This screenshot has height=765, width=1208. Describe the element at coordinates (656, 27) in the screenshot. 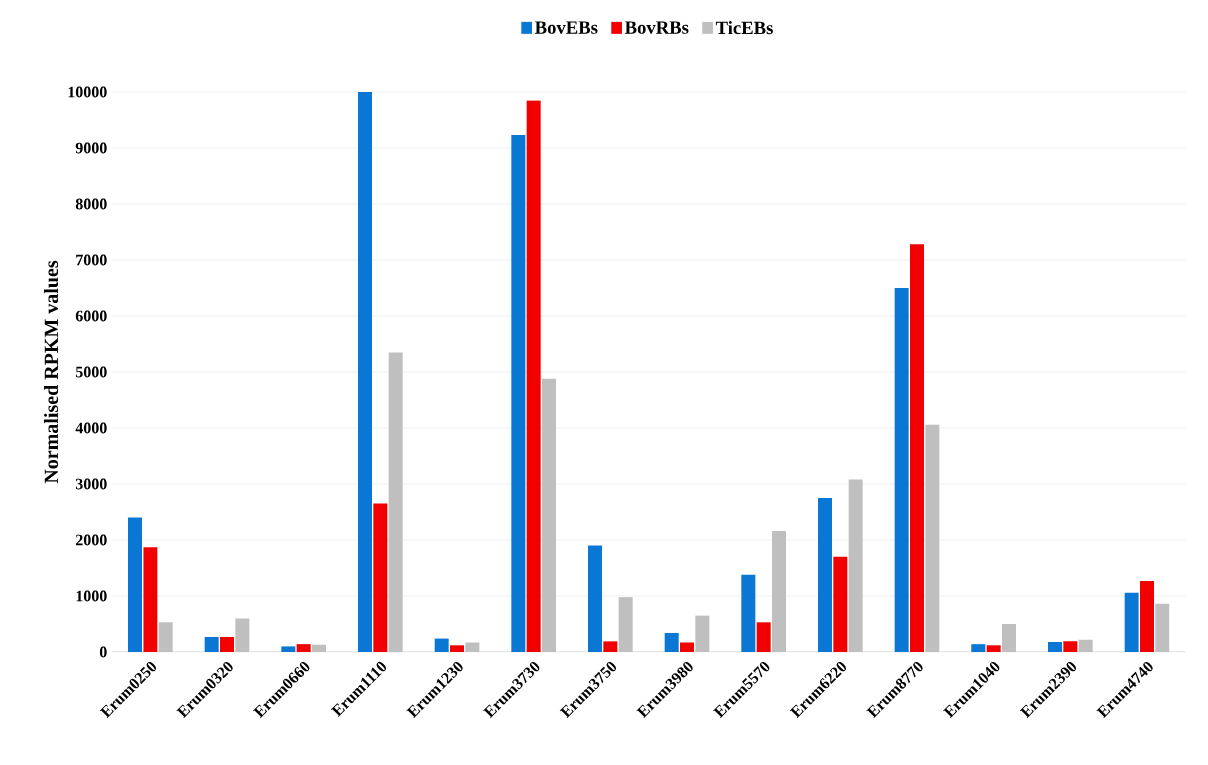

I see `legend-label: BovRBs` at that location.